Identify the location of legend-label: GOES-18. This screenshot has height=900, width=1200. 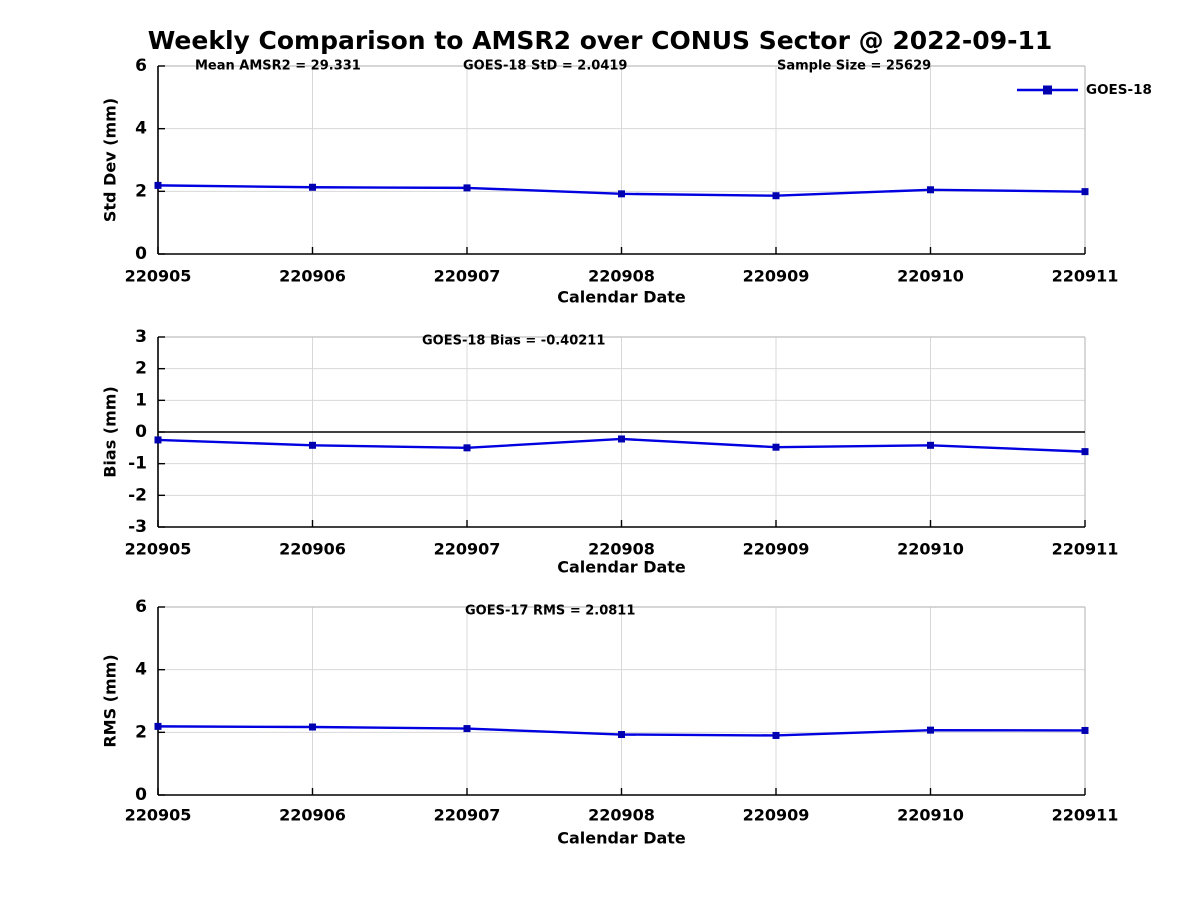
(1119, 90).